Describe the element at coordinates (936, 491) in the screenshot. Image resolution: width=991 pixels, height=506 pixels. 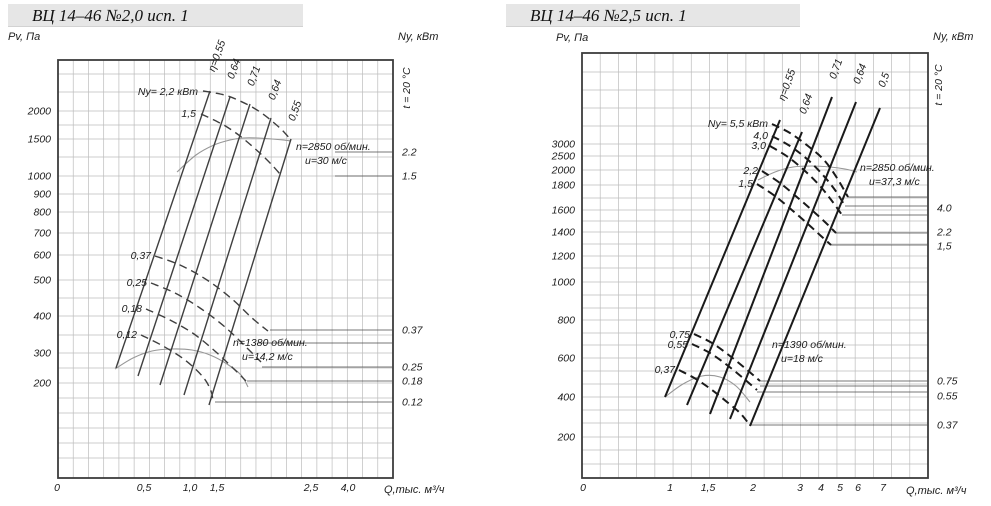
I see `x-axis-label-right: Q,тыс. м³/ч` at that location.